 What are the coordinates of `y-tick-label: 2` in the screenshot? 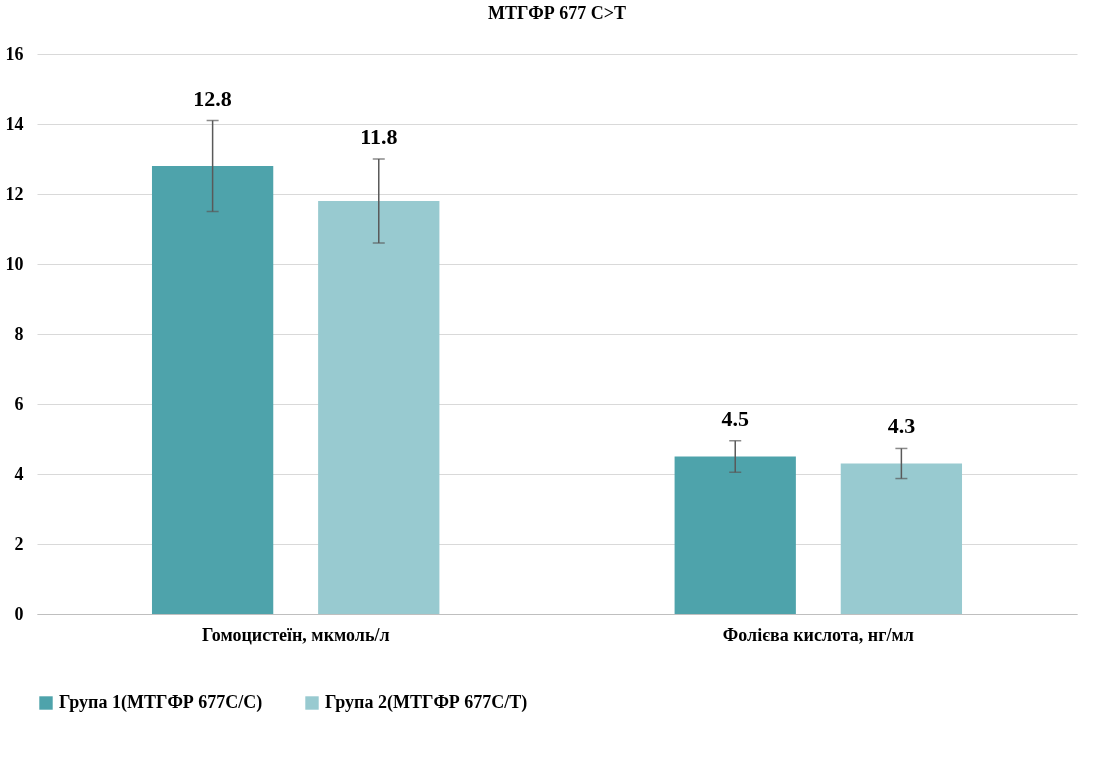 It's located at (19, 543).